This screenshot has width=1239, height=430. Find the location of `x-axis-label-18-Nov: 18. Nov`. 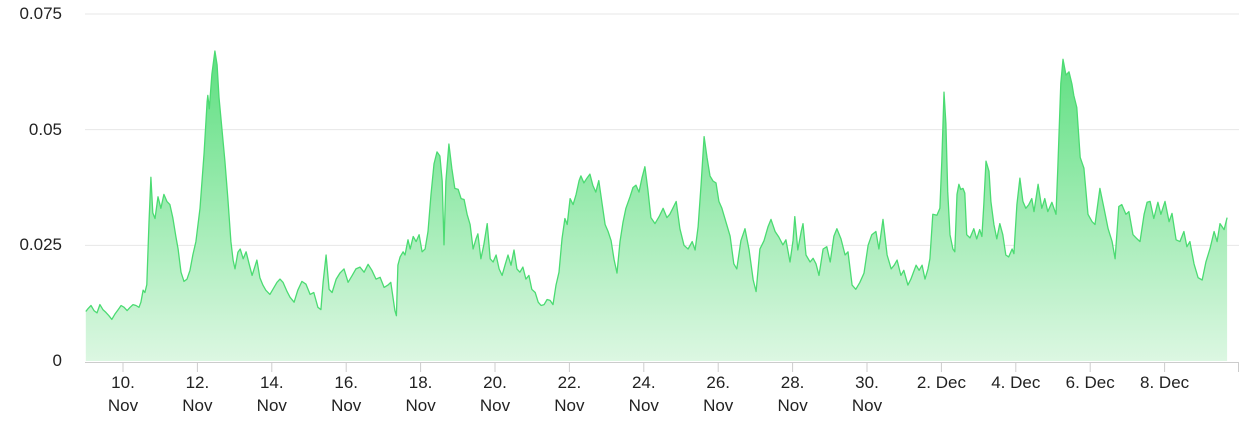

x-axis-label-18-Nov: 18. Nov is located at coordinates (420, 394).